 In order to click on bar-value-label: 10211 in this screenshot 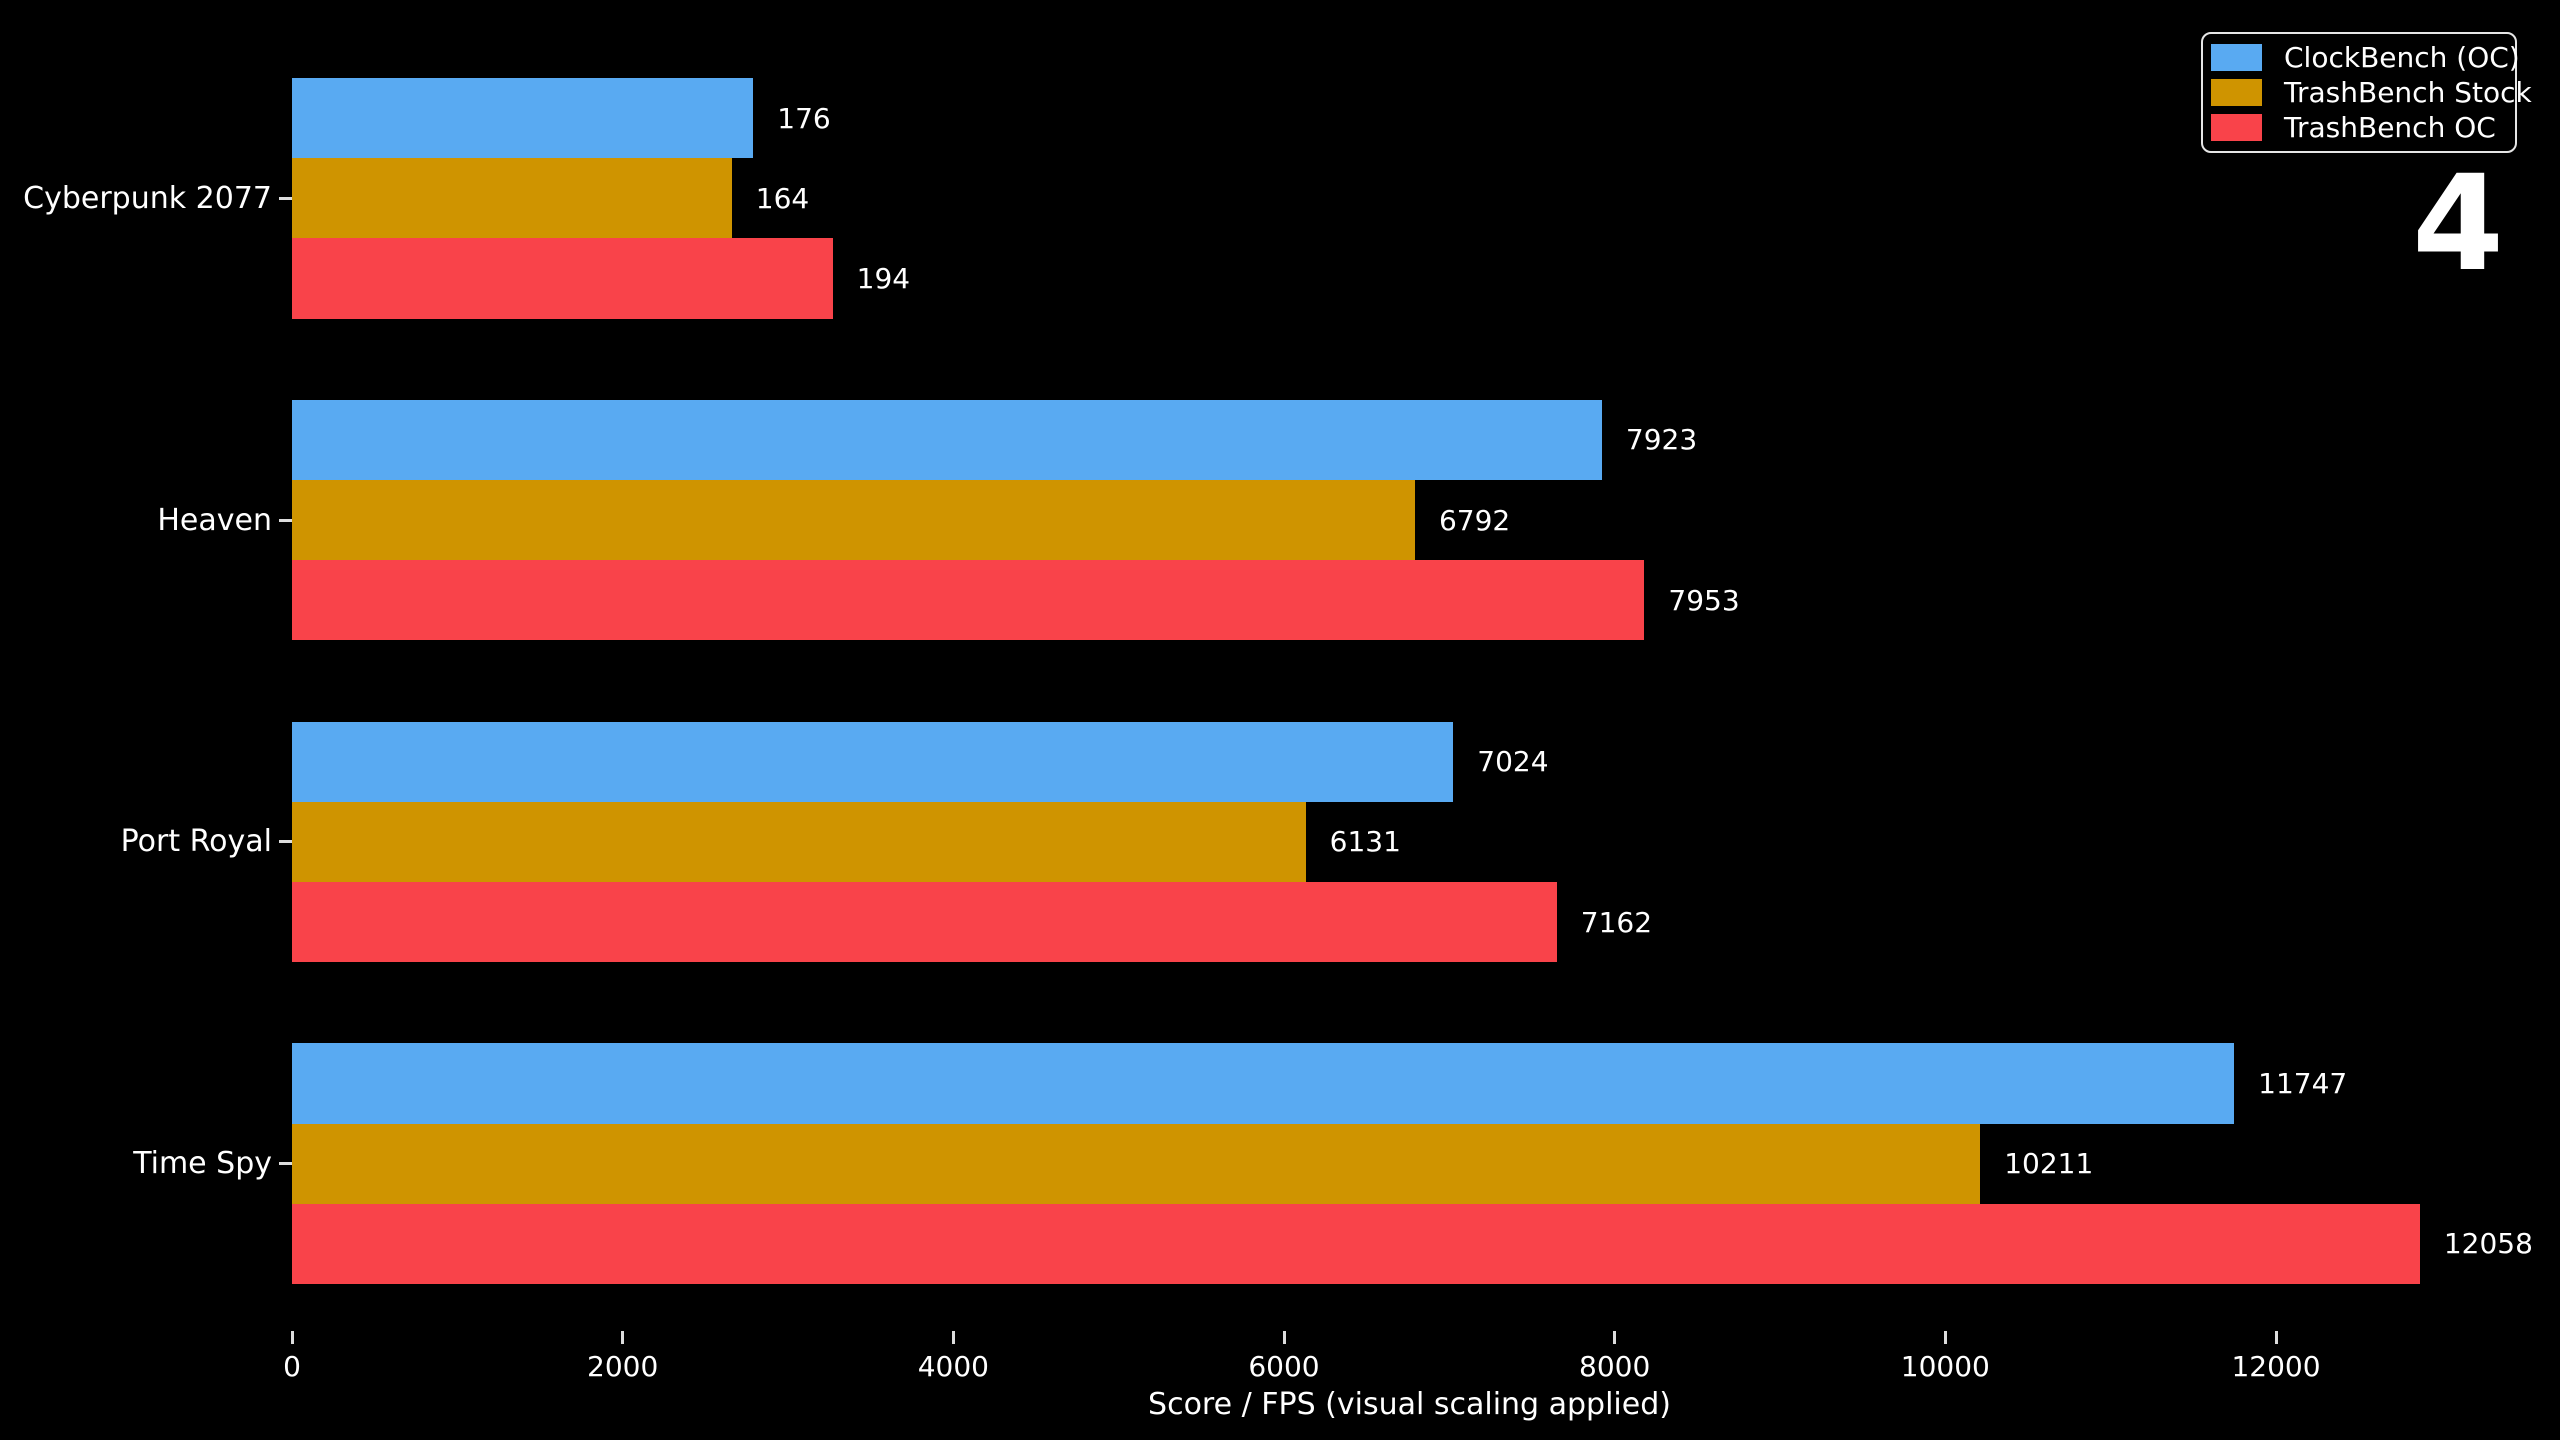, I will do `click(2049, 1164)`.